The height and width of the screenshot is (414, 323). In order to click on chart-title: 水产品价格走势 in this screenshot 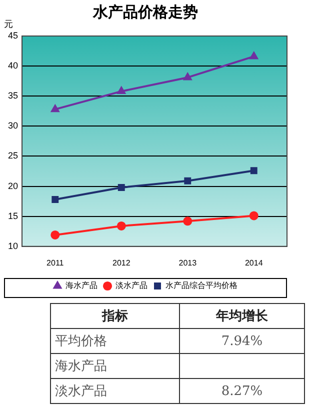, I will do `click(145, 11)`.